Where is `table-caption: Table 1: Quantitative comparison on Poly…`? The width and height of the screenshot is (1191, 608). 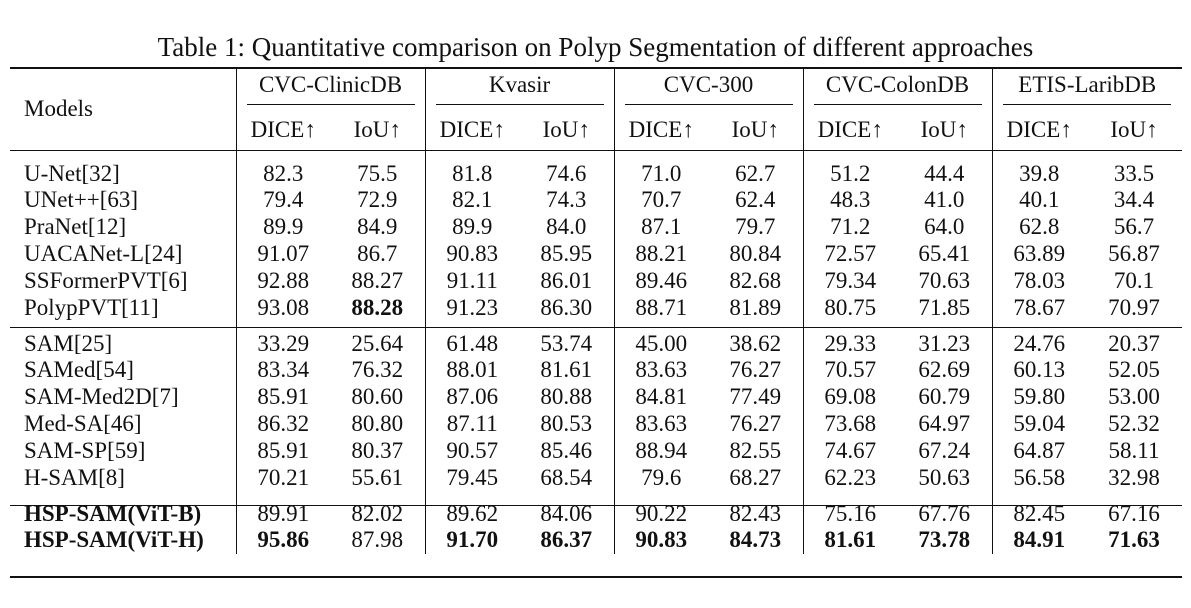
table-caption: Table 1: Quantitative comparison on Poly… is located at coordinates (595, 47).